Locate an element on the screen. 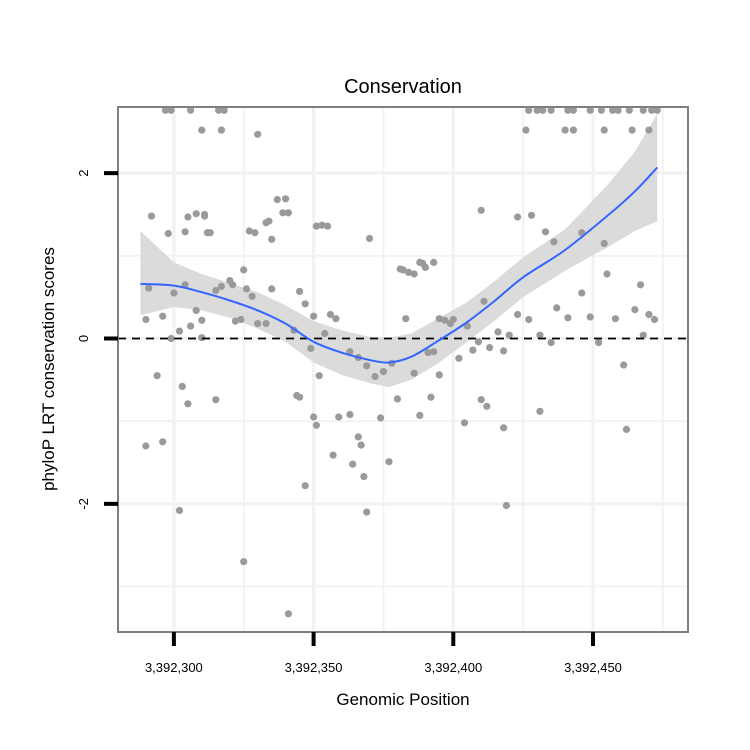 Image resolution: width=750 pixels, height=750 pixels. y-tick-label: -2 is located at coordinates (83, 504).